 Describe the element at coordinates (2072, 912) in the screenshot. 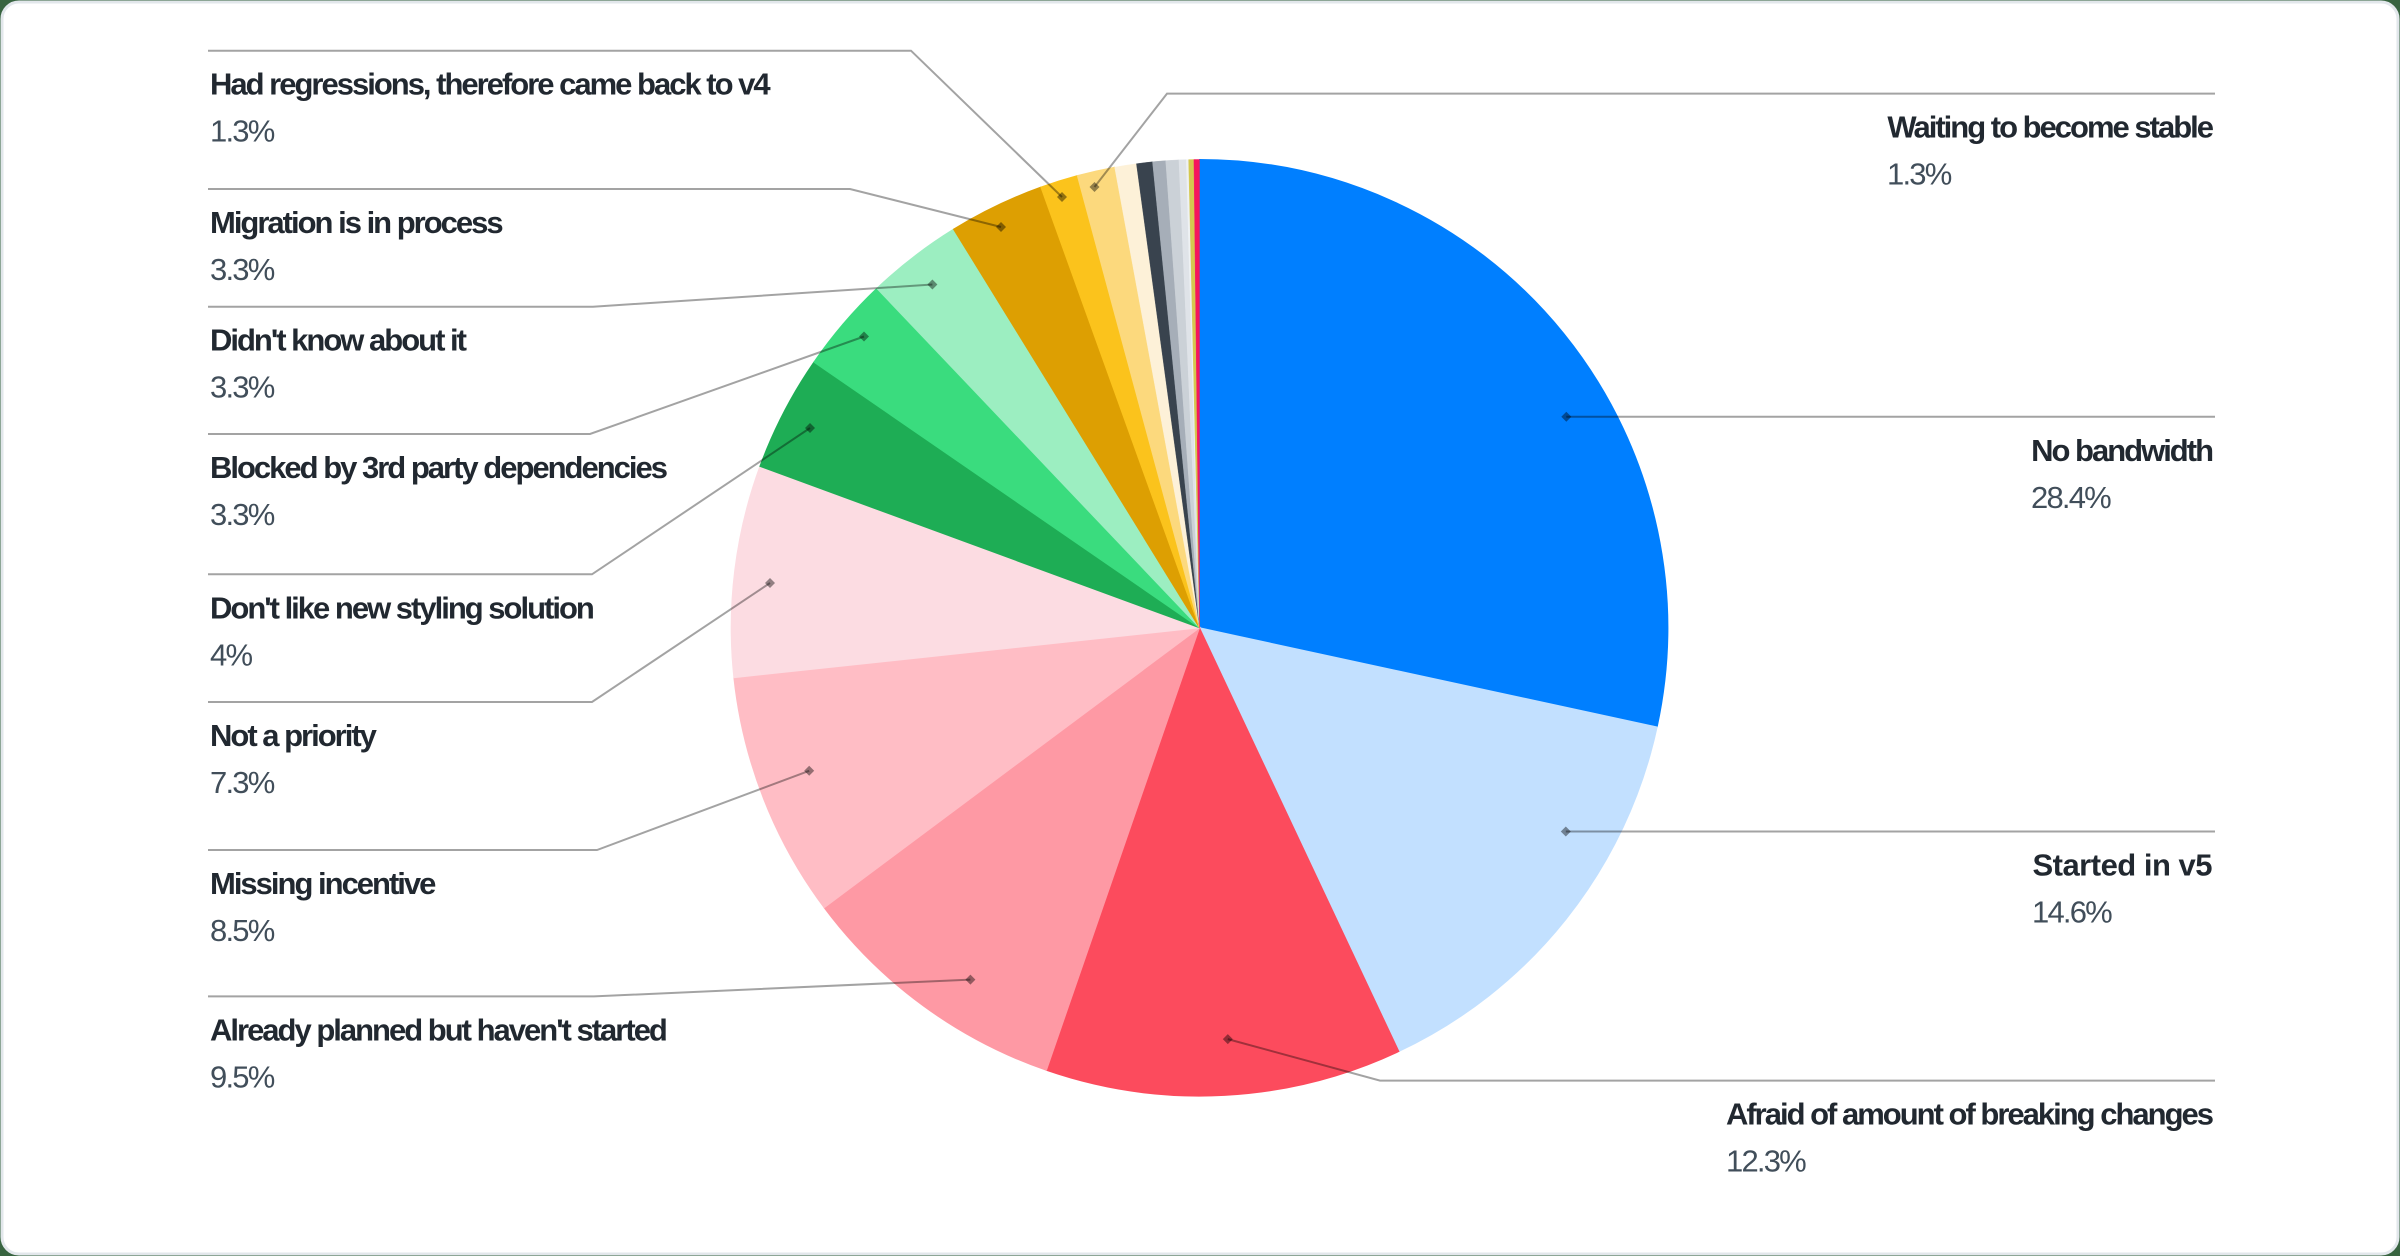

I see `svg-text: 14.6%` at that location.